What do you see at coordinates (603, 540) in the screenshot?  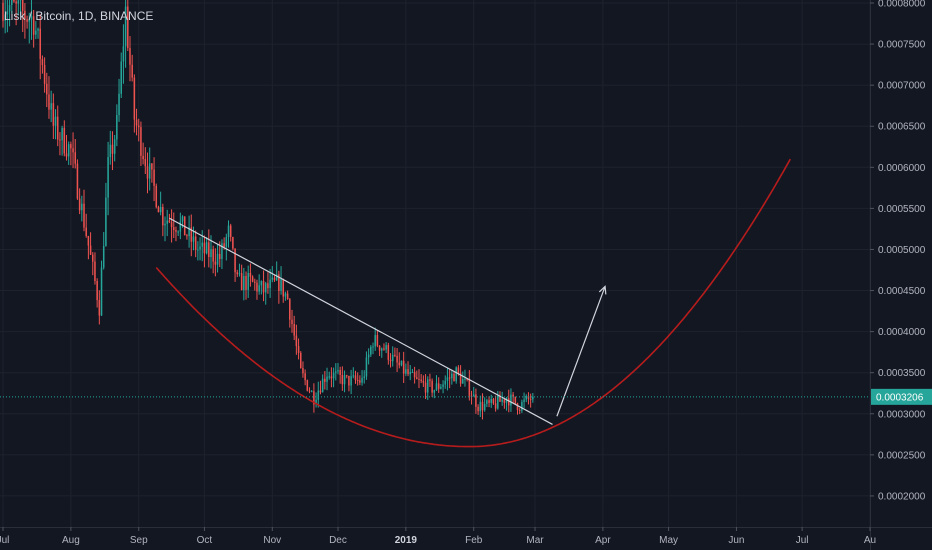 I see `x-tick-label: Apr` at bounding box center [603, 540].